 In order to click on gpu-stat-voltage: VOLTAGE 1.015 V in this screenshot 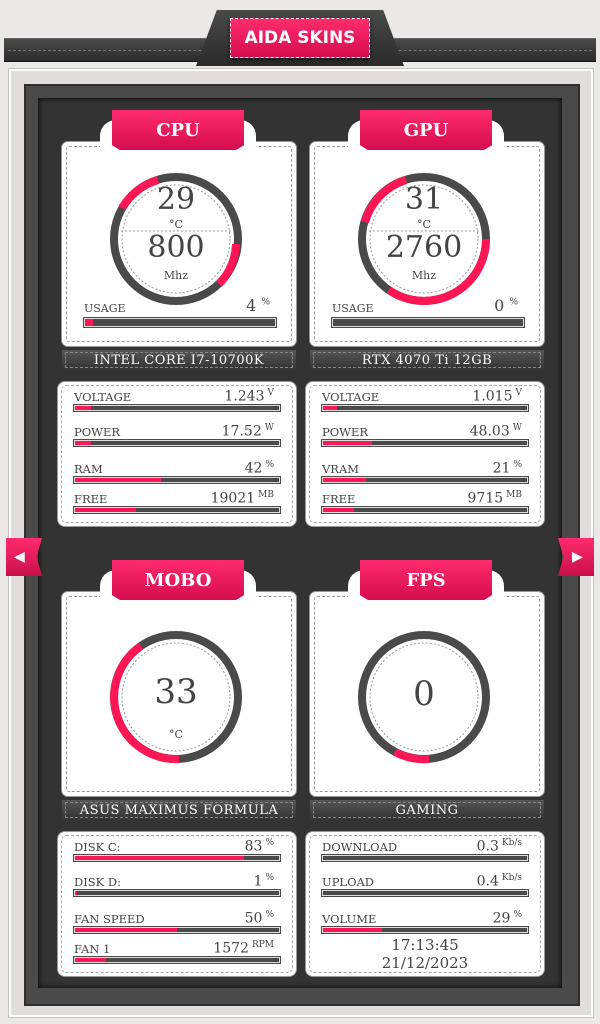, I will do `click(425, 399)`.